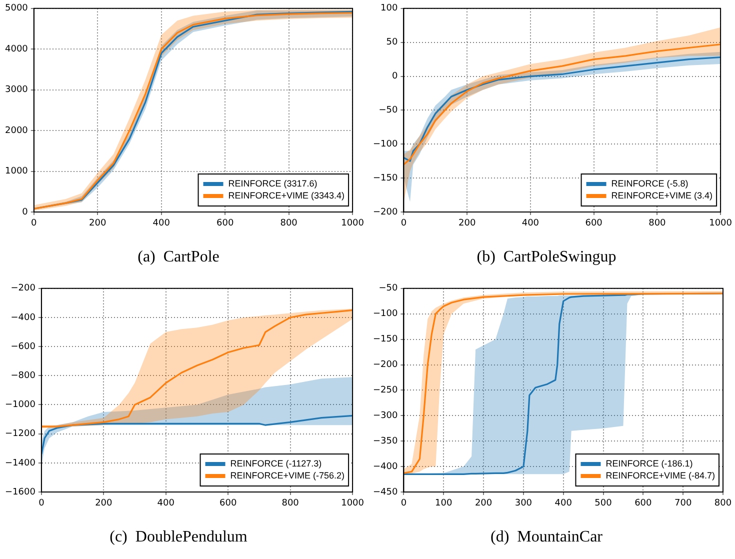  I want to click on text: (c) DoublePendulum, so click(179, 537).